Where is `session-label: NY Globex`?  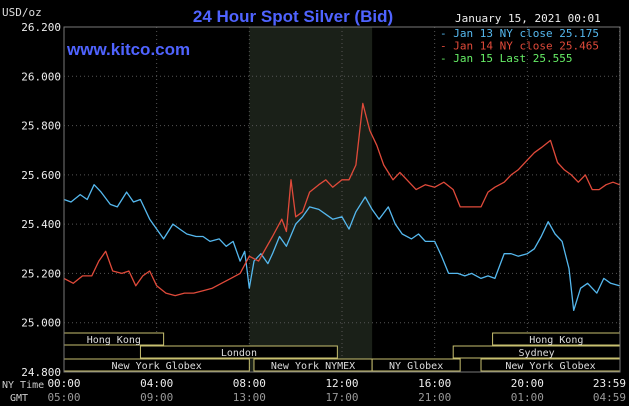
session-label: NY Globex is located at coordinates (416, 366).